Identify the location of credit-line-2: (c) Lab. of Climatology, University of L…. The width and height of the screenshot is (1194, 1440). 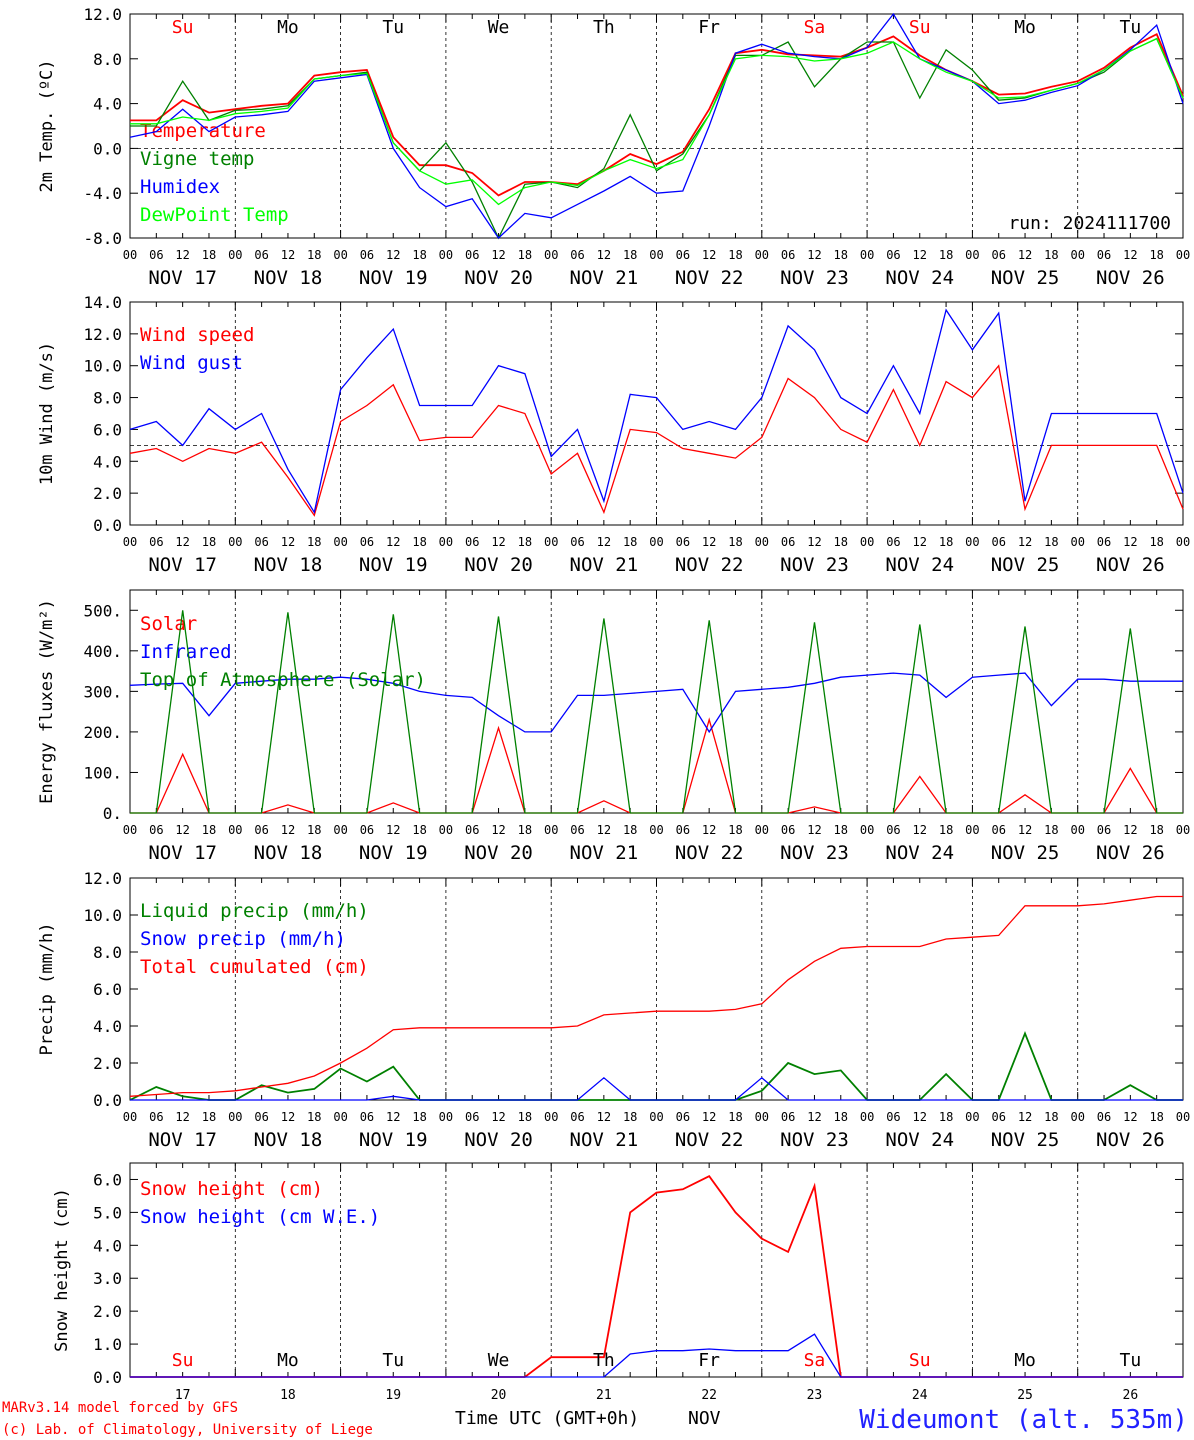
(187, 1430).